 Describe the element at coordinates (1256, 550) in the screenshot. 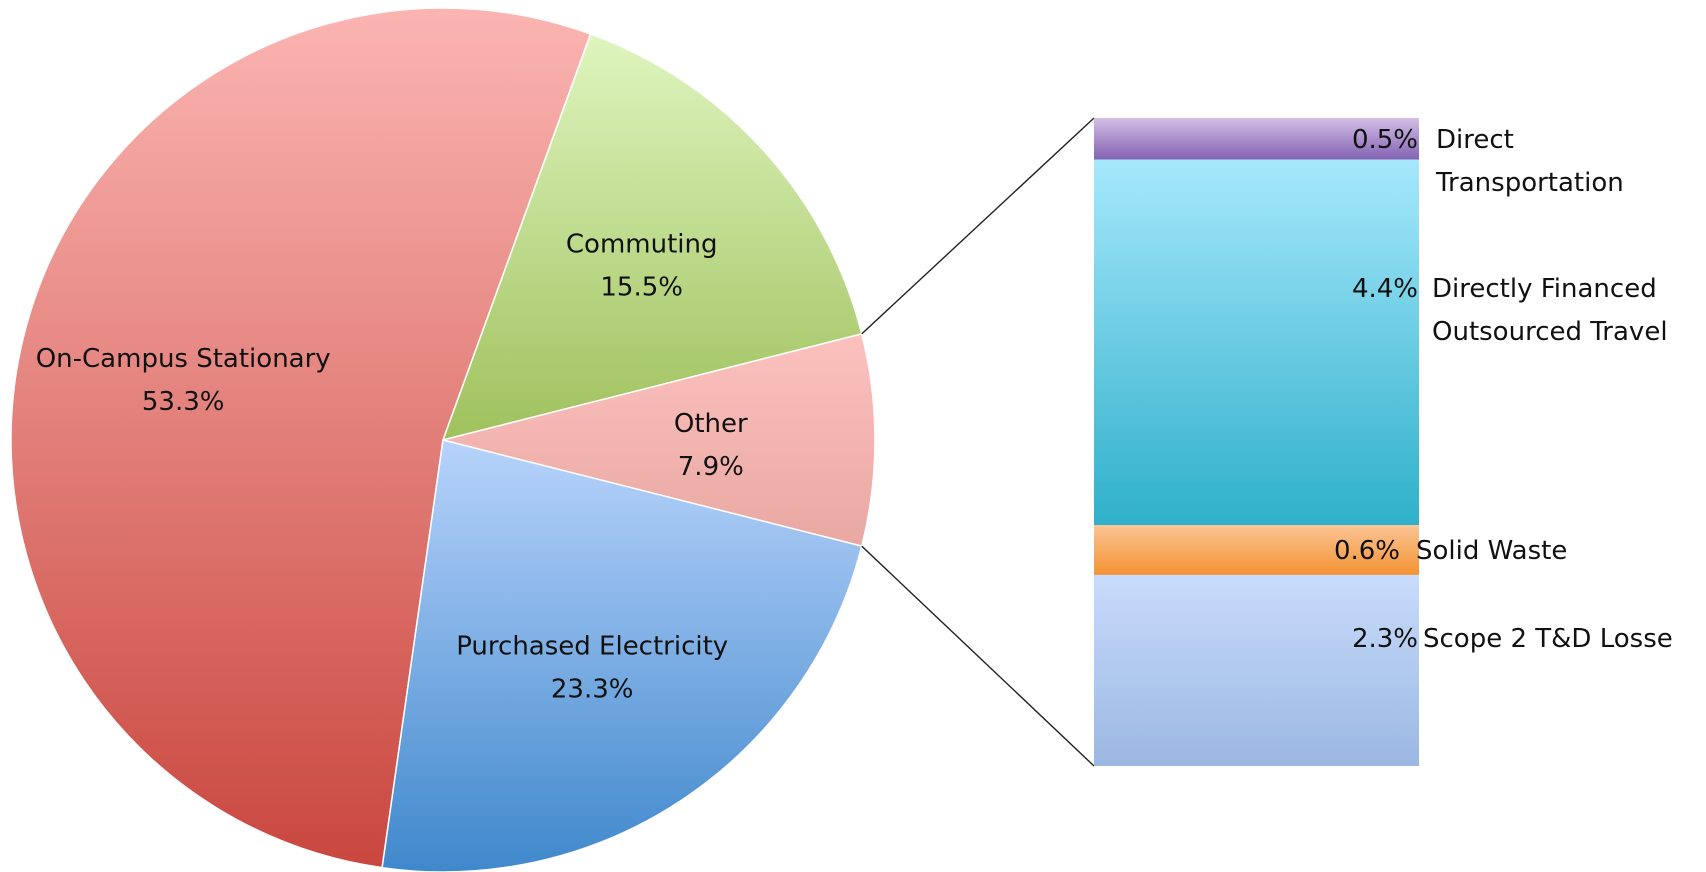

I see `bar-segment-solid-waste` at that location.